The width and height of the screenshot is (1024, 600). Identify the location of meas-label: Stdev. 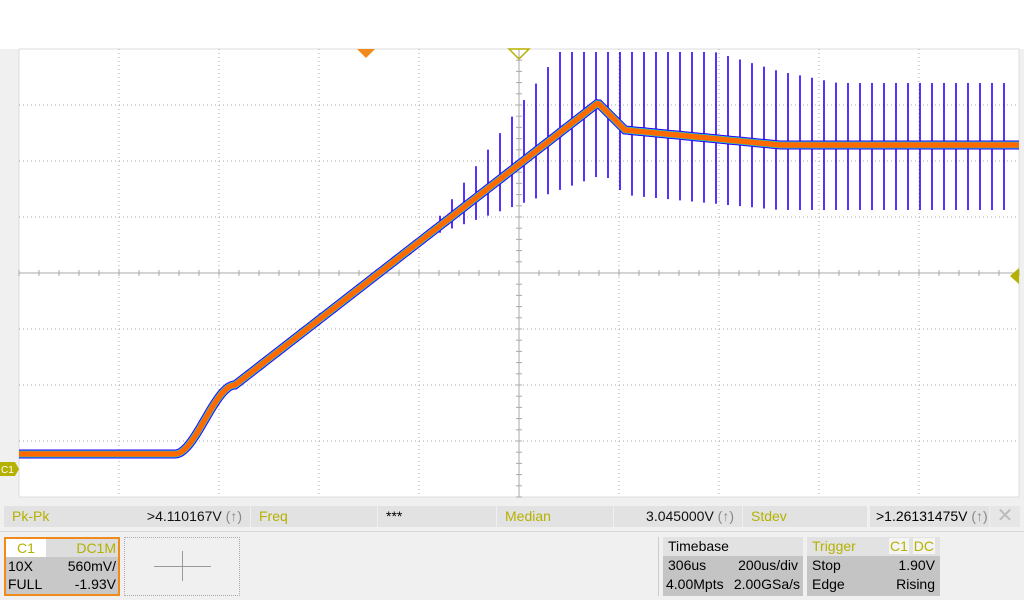
(769, 516).